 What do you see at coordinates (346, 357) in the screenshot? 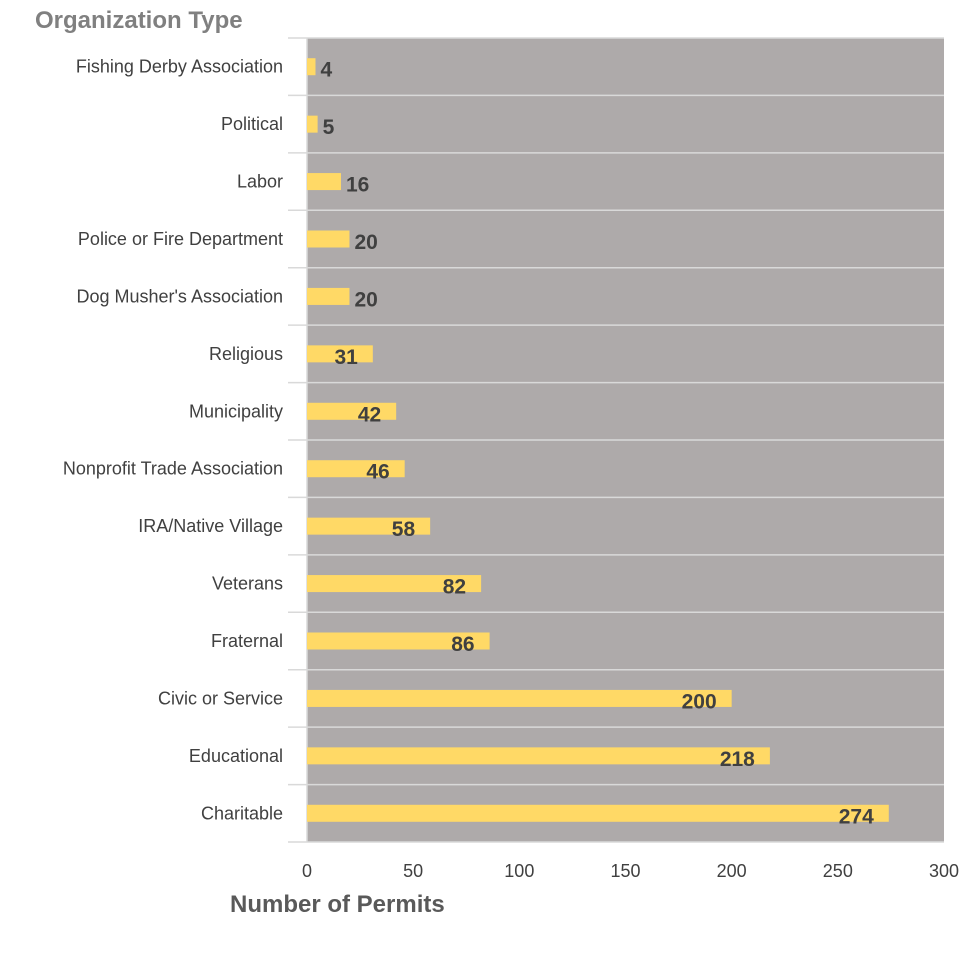
I see `data-label: 31` at bounding box center [346, 357].